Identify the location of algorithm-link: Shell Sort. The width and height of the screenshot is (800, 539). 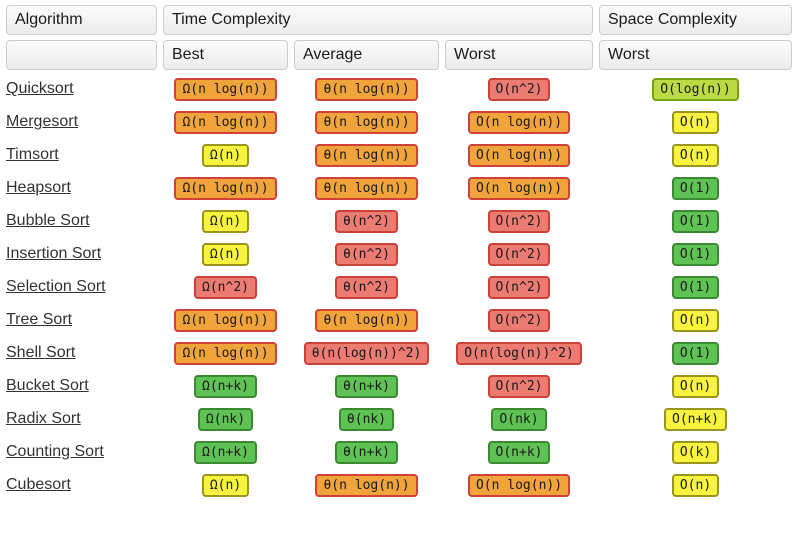
(41, 352).